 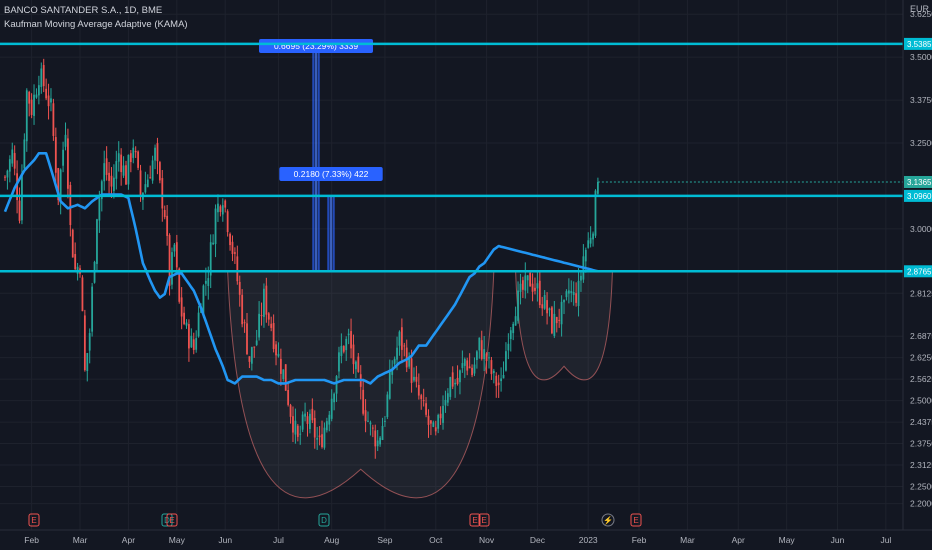 What do you see at coordinates (920, 9) in the screenshot?
I see `currency-label: EUR` at bounding box center [920, 9].